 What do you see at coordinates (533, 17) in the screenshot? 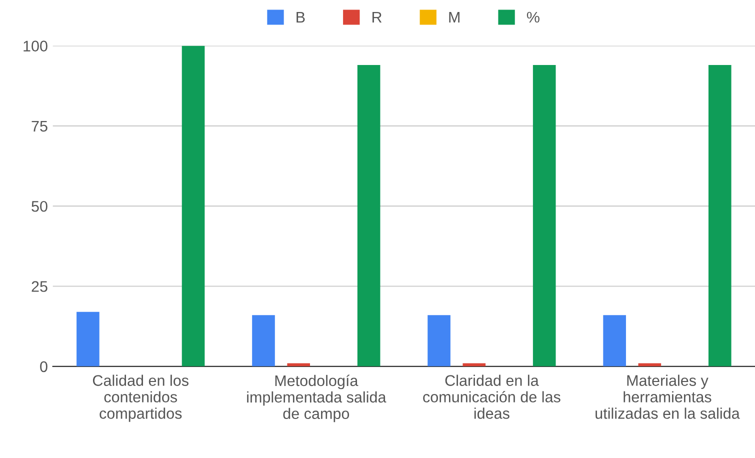
I see `legend-label: %` at bounding box center [533, 17].